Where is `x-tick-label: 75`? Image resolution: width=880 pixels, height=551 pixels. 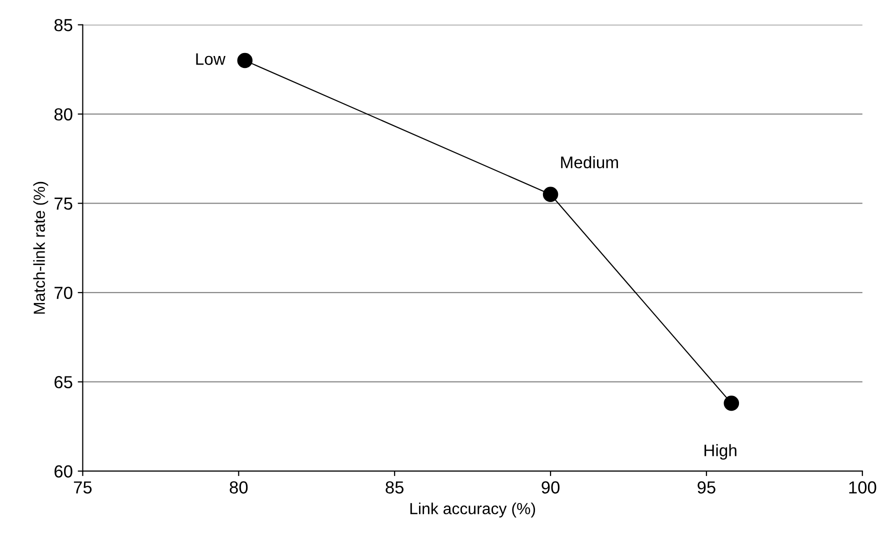
x-tick-label: 75 is located at coordinates (83, 487).